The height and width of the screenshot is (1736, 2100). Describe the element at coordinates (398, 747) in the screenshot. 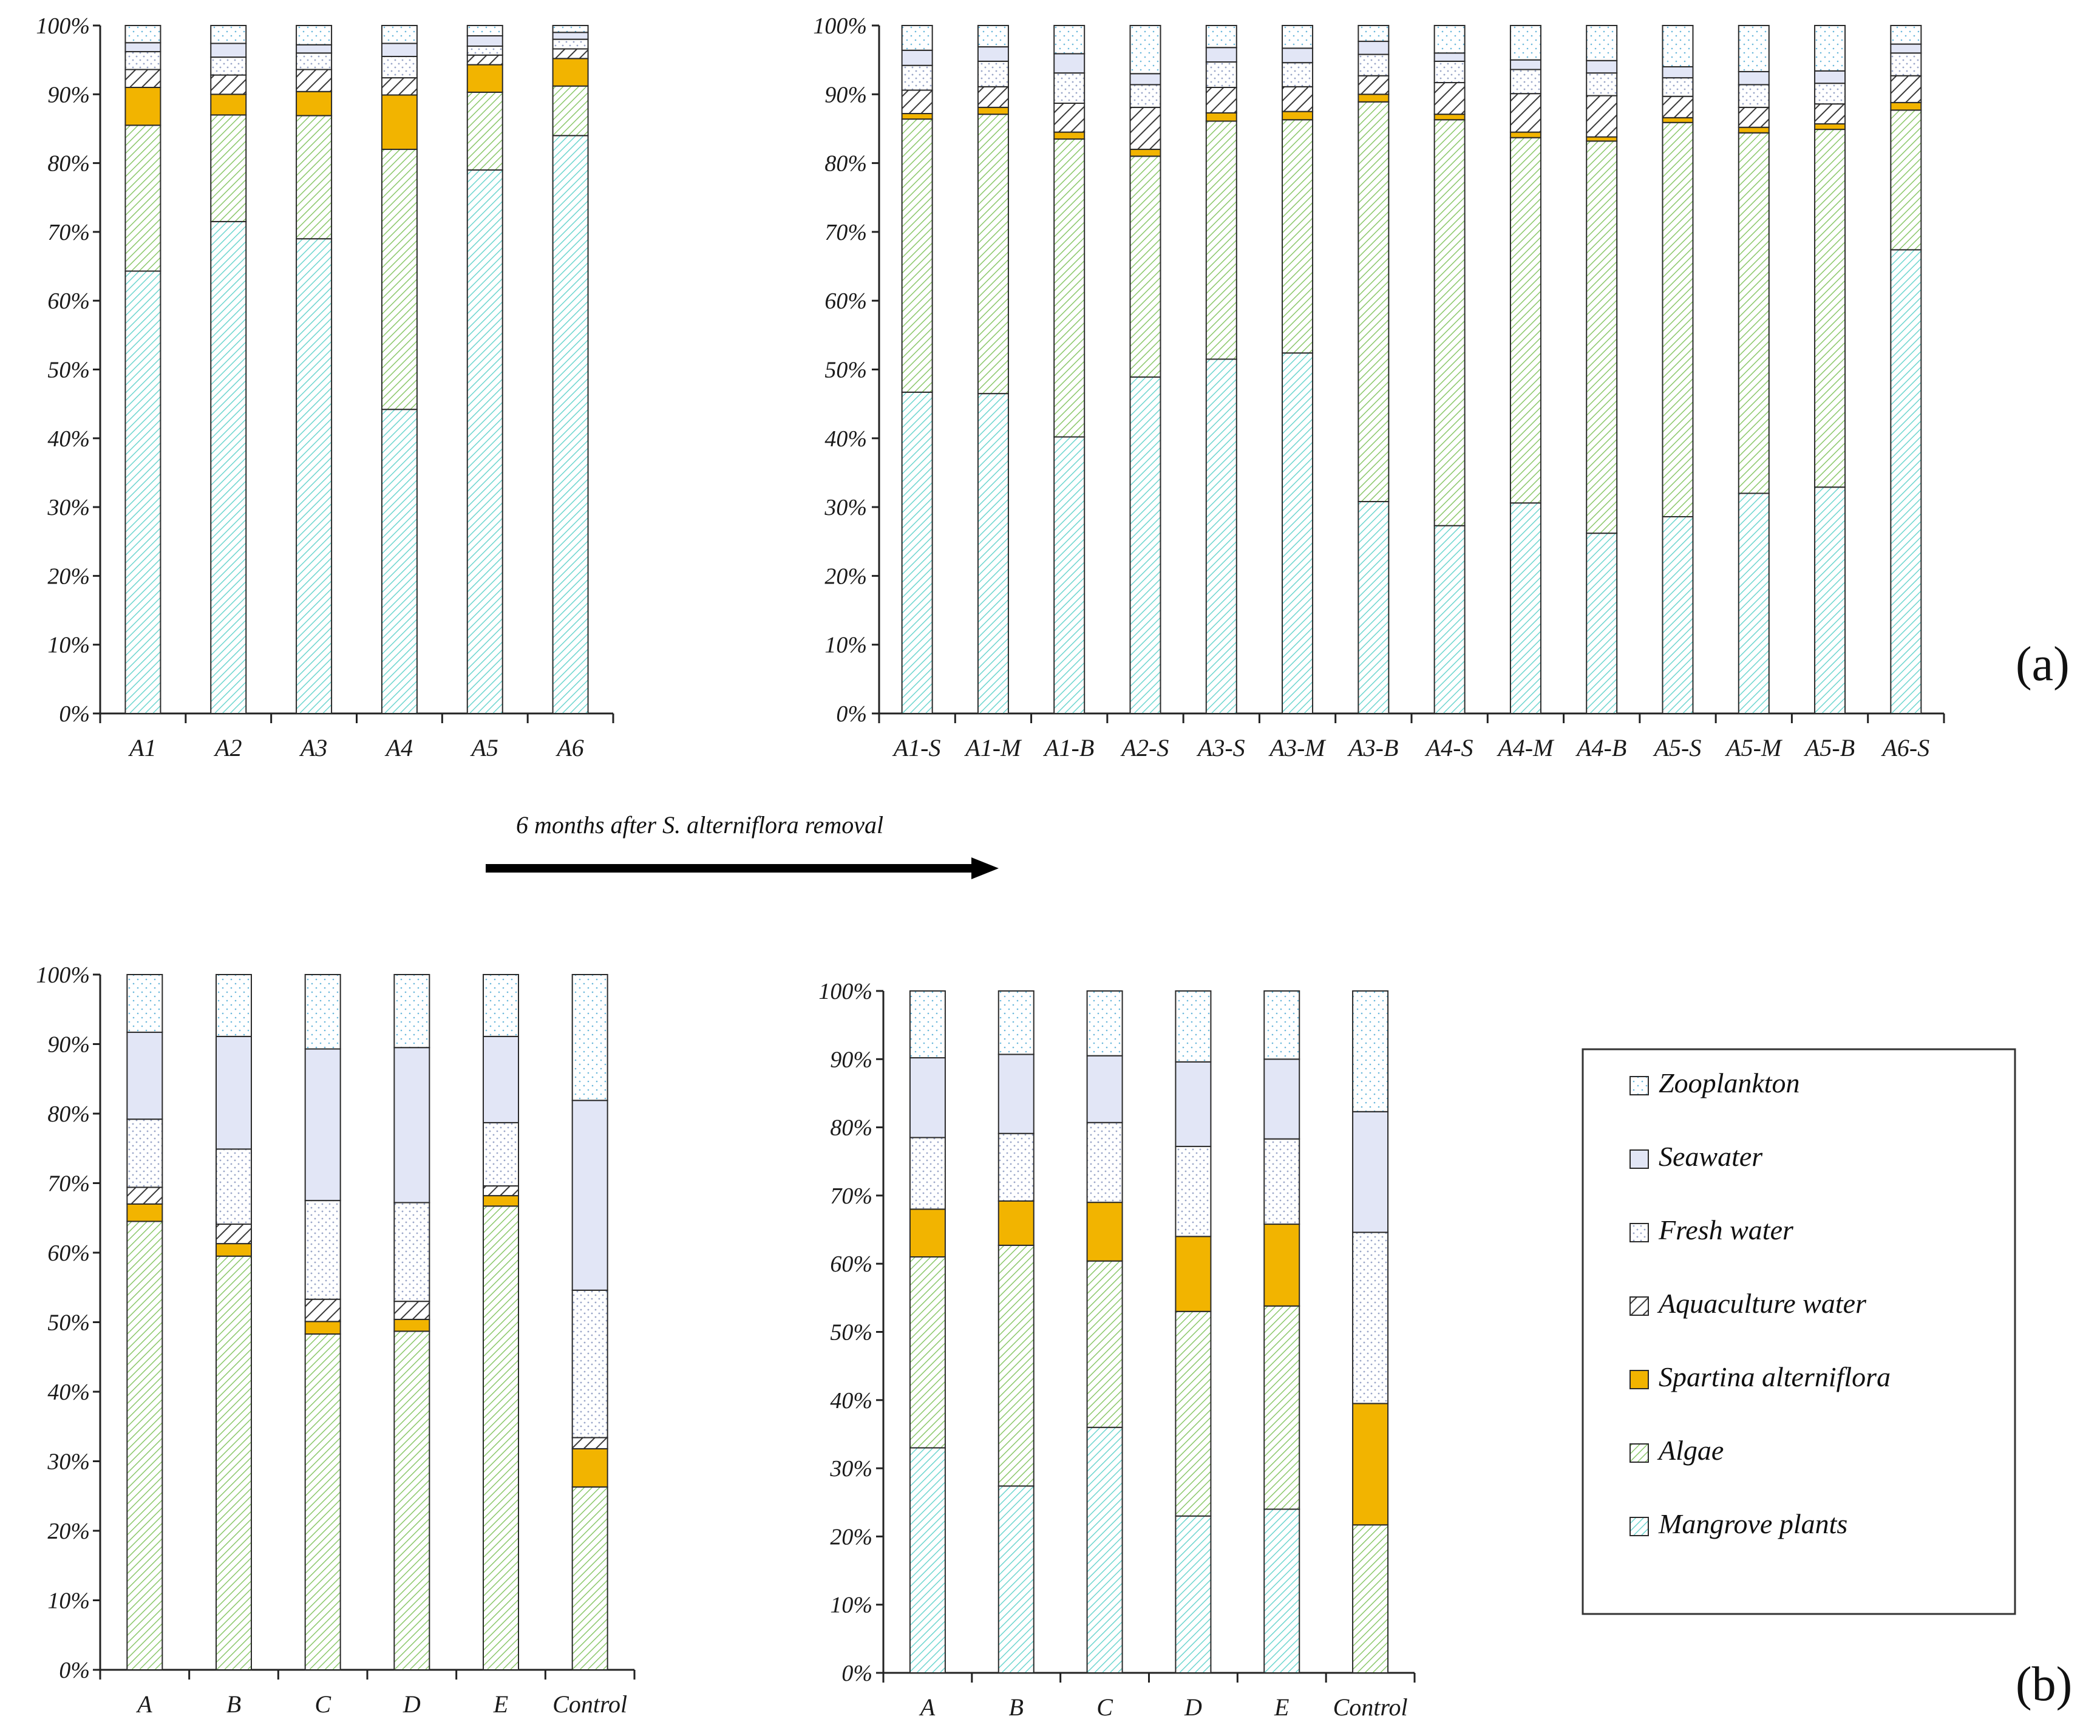

I see `x-category-label: A4` at that location.